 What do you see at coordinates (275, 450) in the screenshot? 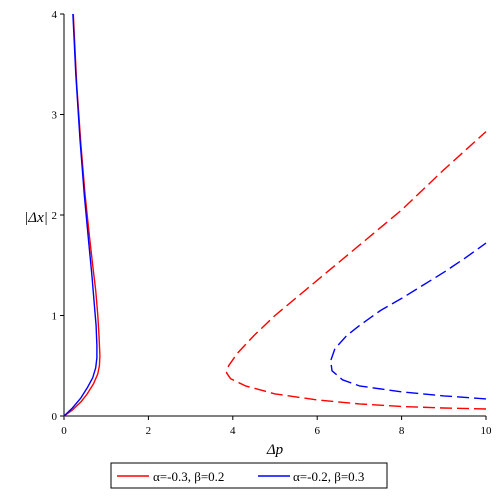
I see `x-axis-label: Δp` at bounding box center [275, 450].